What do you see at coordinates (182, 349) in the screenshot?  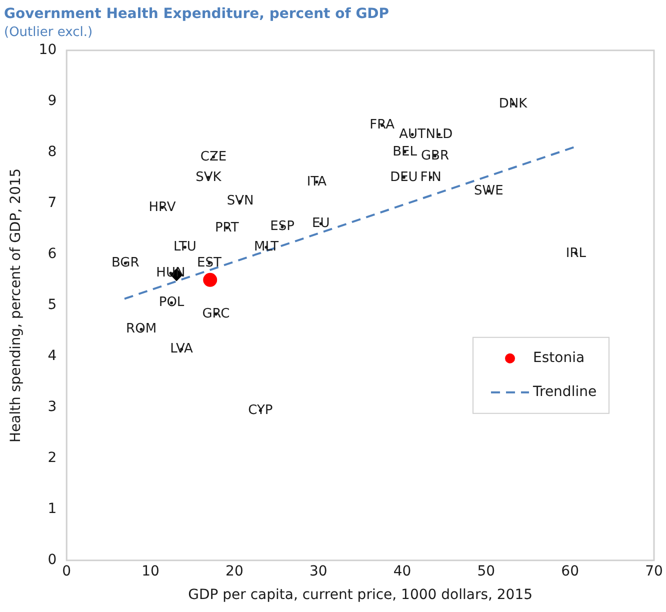 I see `data-label: LVA` at bounding box center [182, 349].